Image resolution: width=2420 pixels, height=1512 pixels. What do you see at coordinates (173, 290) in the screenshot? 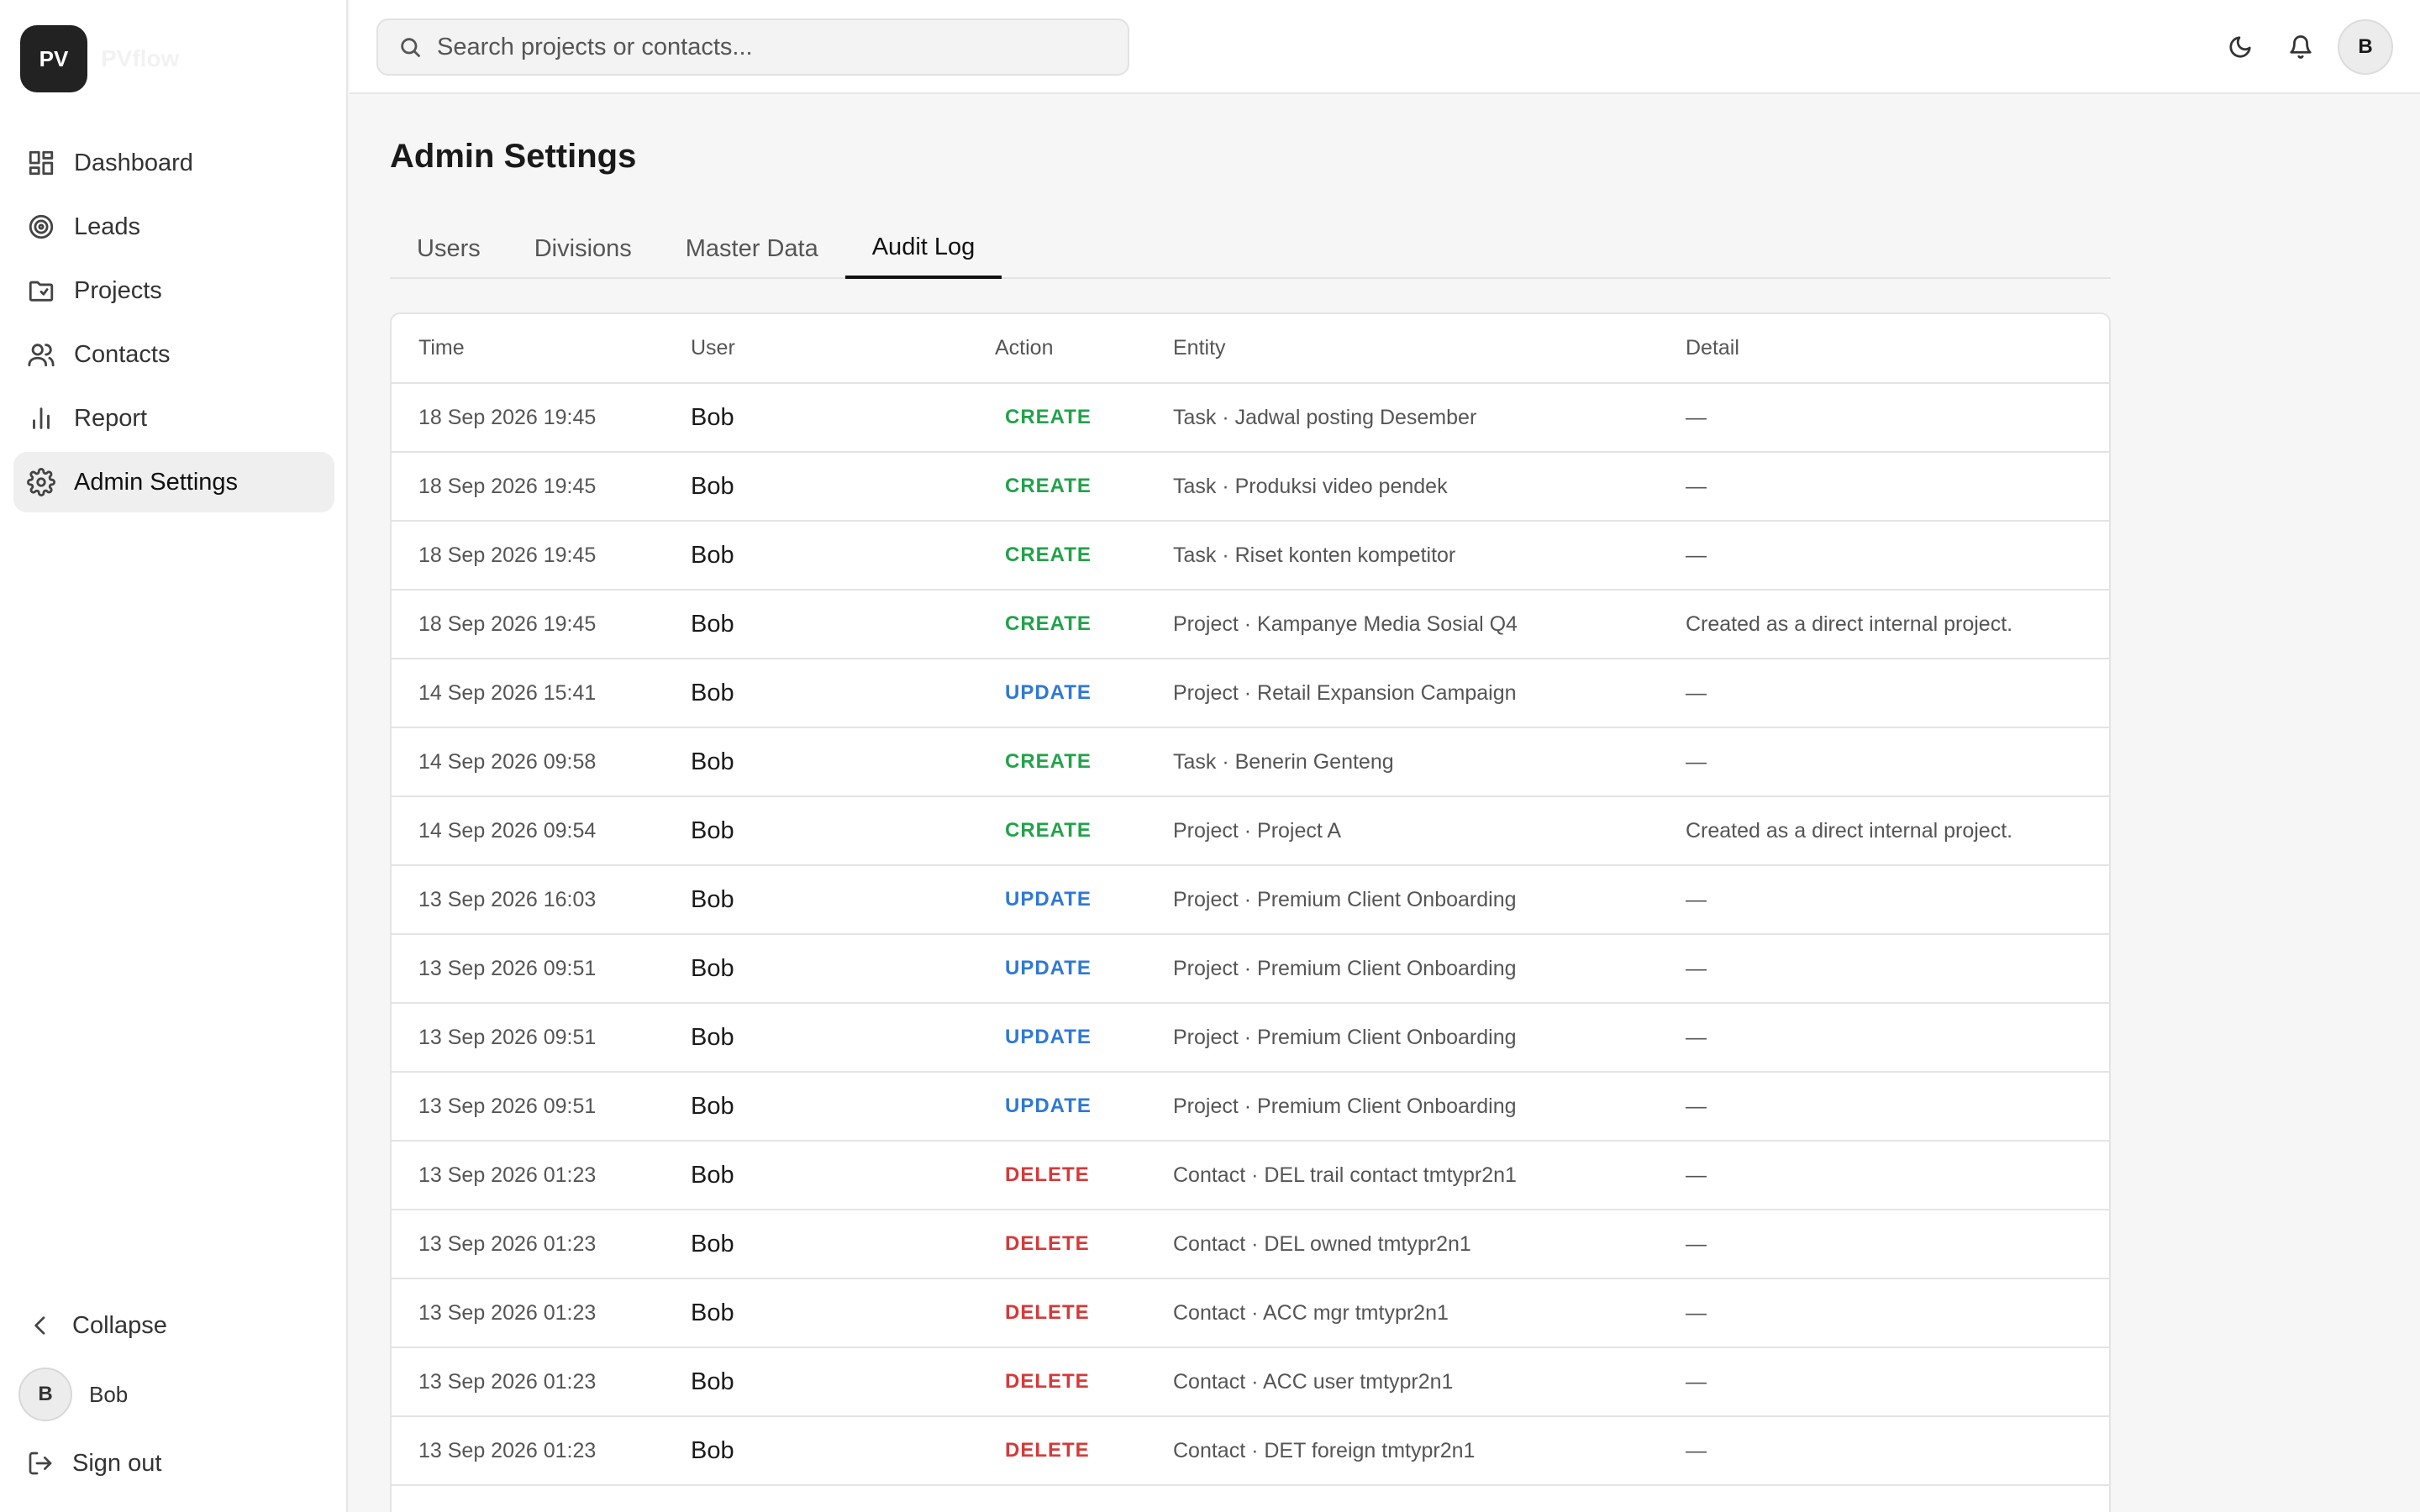
I see `sidebar-item-projects: Projects` at bounding box center [173, 290].